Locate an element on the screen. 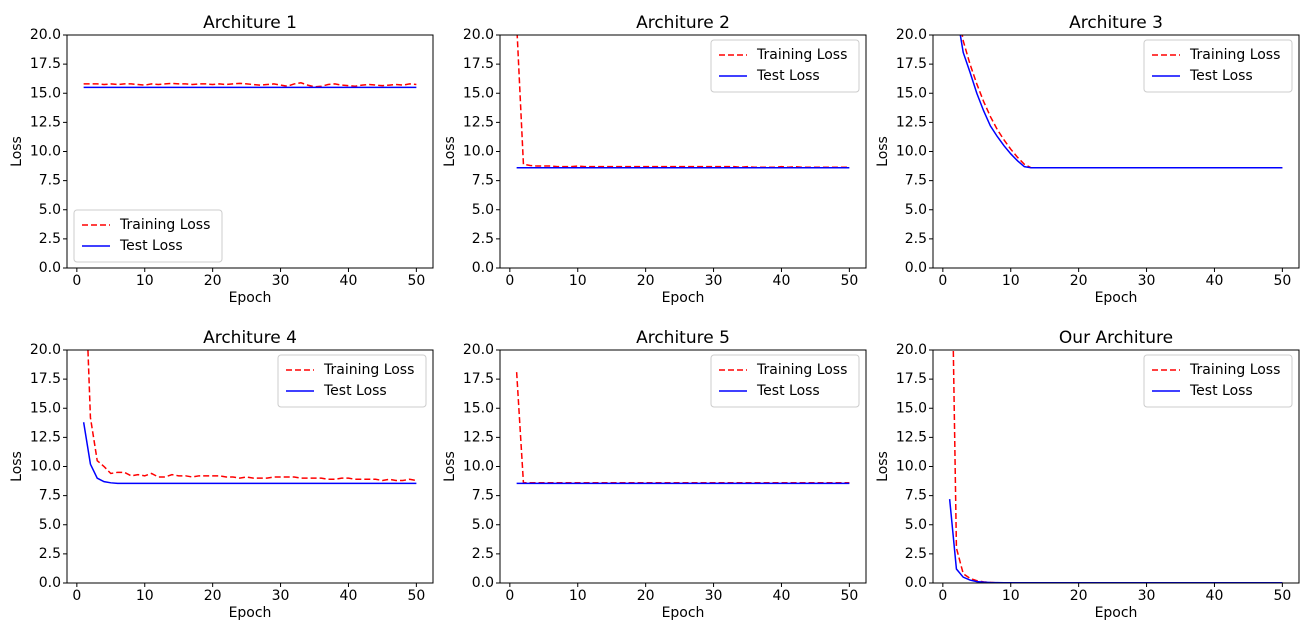  y-tick-label: 15.0 is located at coordinates (911, 408).